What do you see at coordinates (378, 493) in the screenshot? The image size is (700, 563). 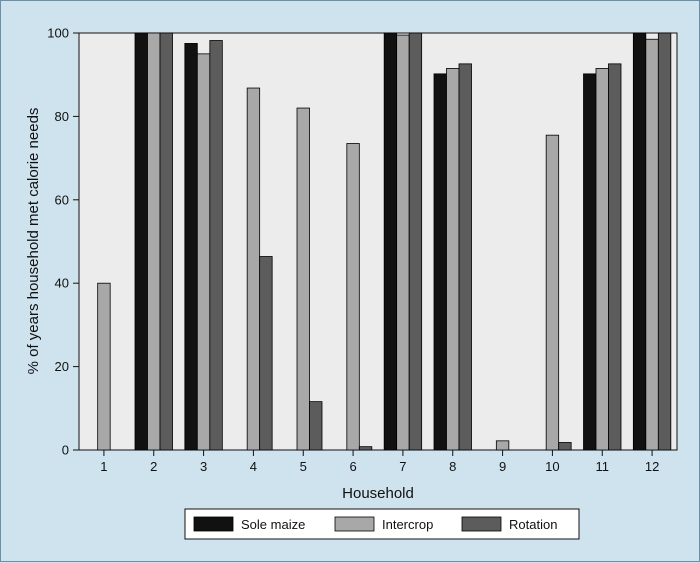 I see `x-axis-title: Household` at bounding box center [378, 493].